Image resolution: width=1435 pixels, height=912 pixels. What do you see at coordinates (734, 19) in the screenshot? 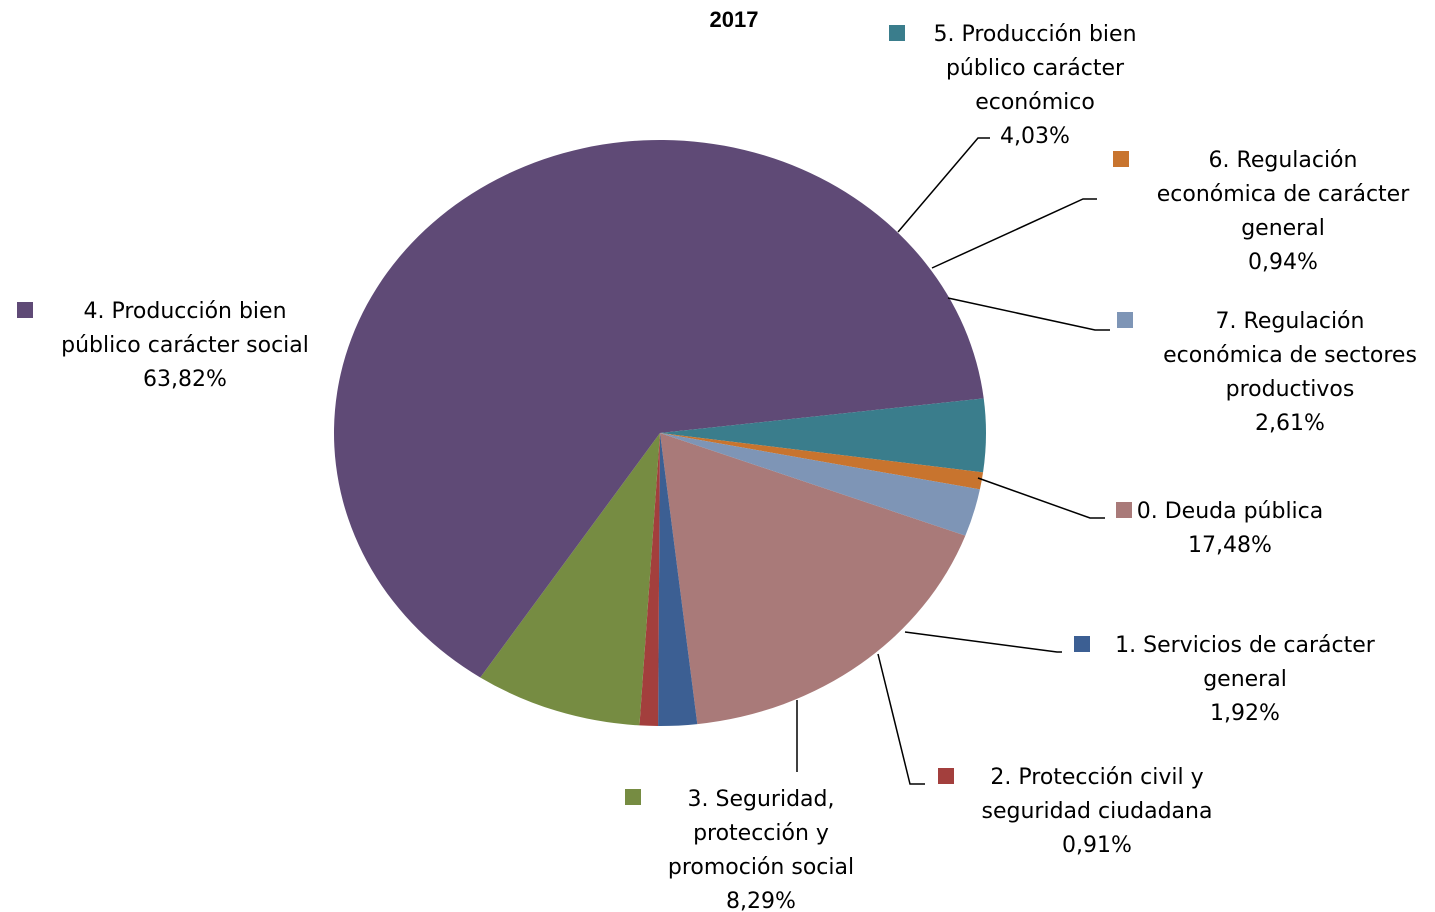
I see `chart-title: 2017` at bounding box center [734, 19].